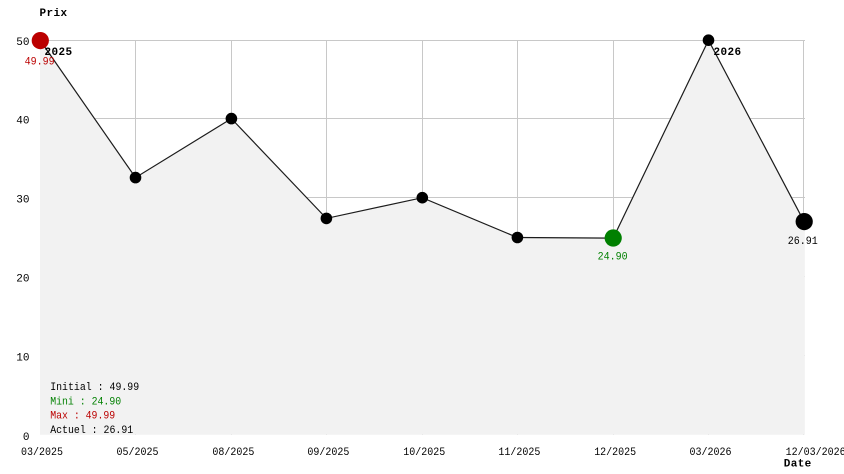  Describe the element at coordinates (26, 438) in the screenshot. I see `svg-text: 0` at that location.